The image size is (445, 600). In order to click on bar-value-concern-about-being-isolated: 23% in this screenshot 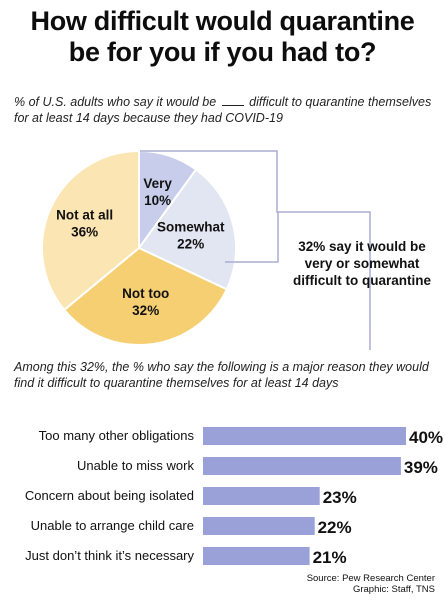, I will do `click(340, 497)`.